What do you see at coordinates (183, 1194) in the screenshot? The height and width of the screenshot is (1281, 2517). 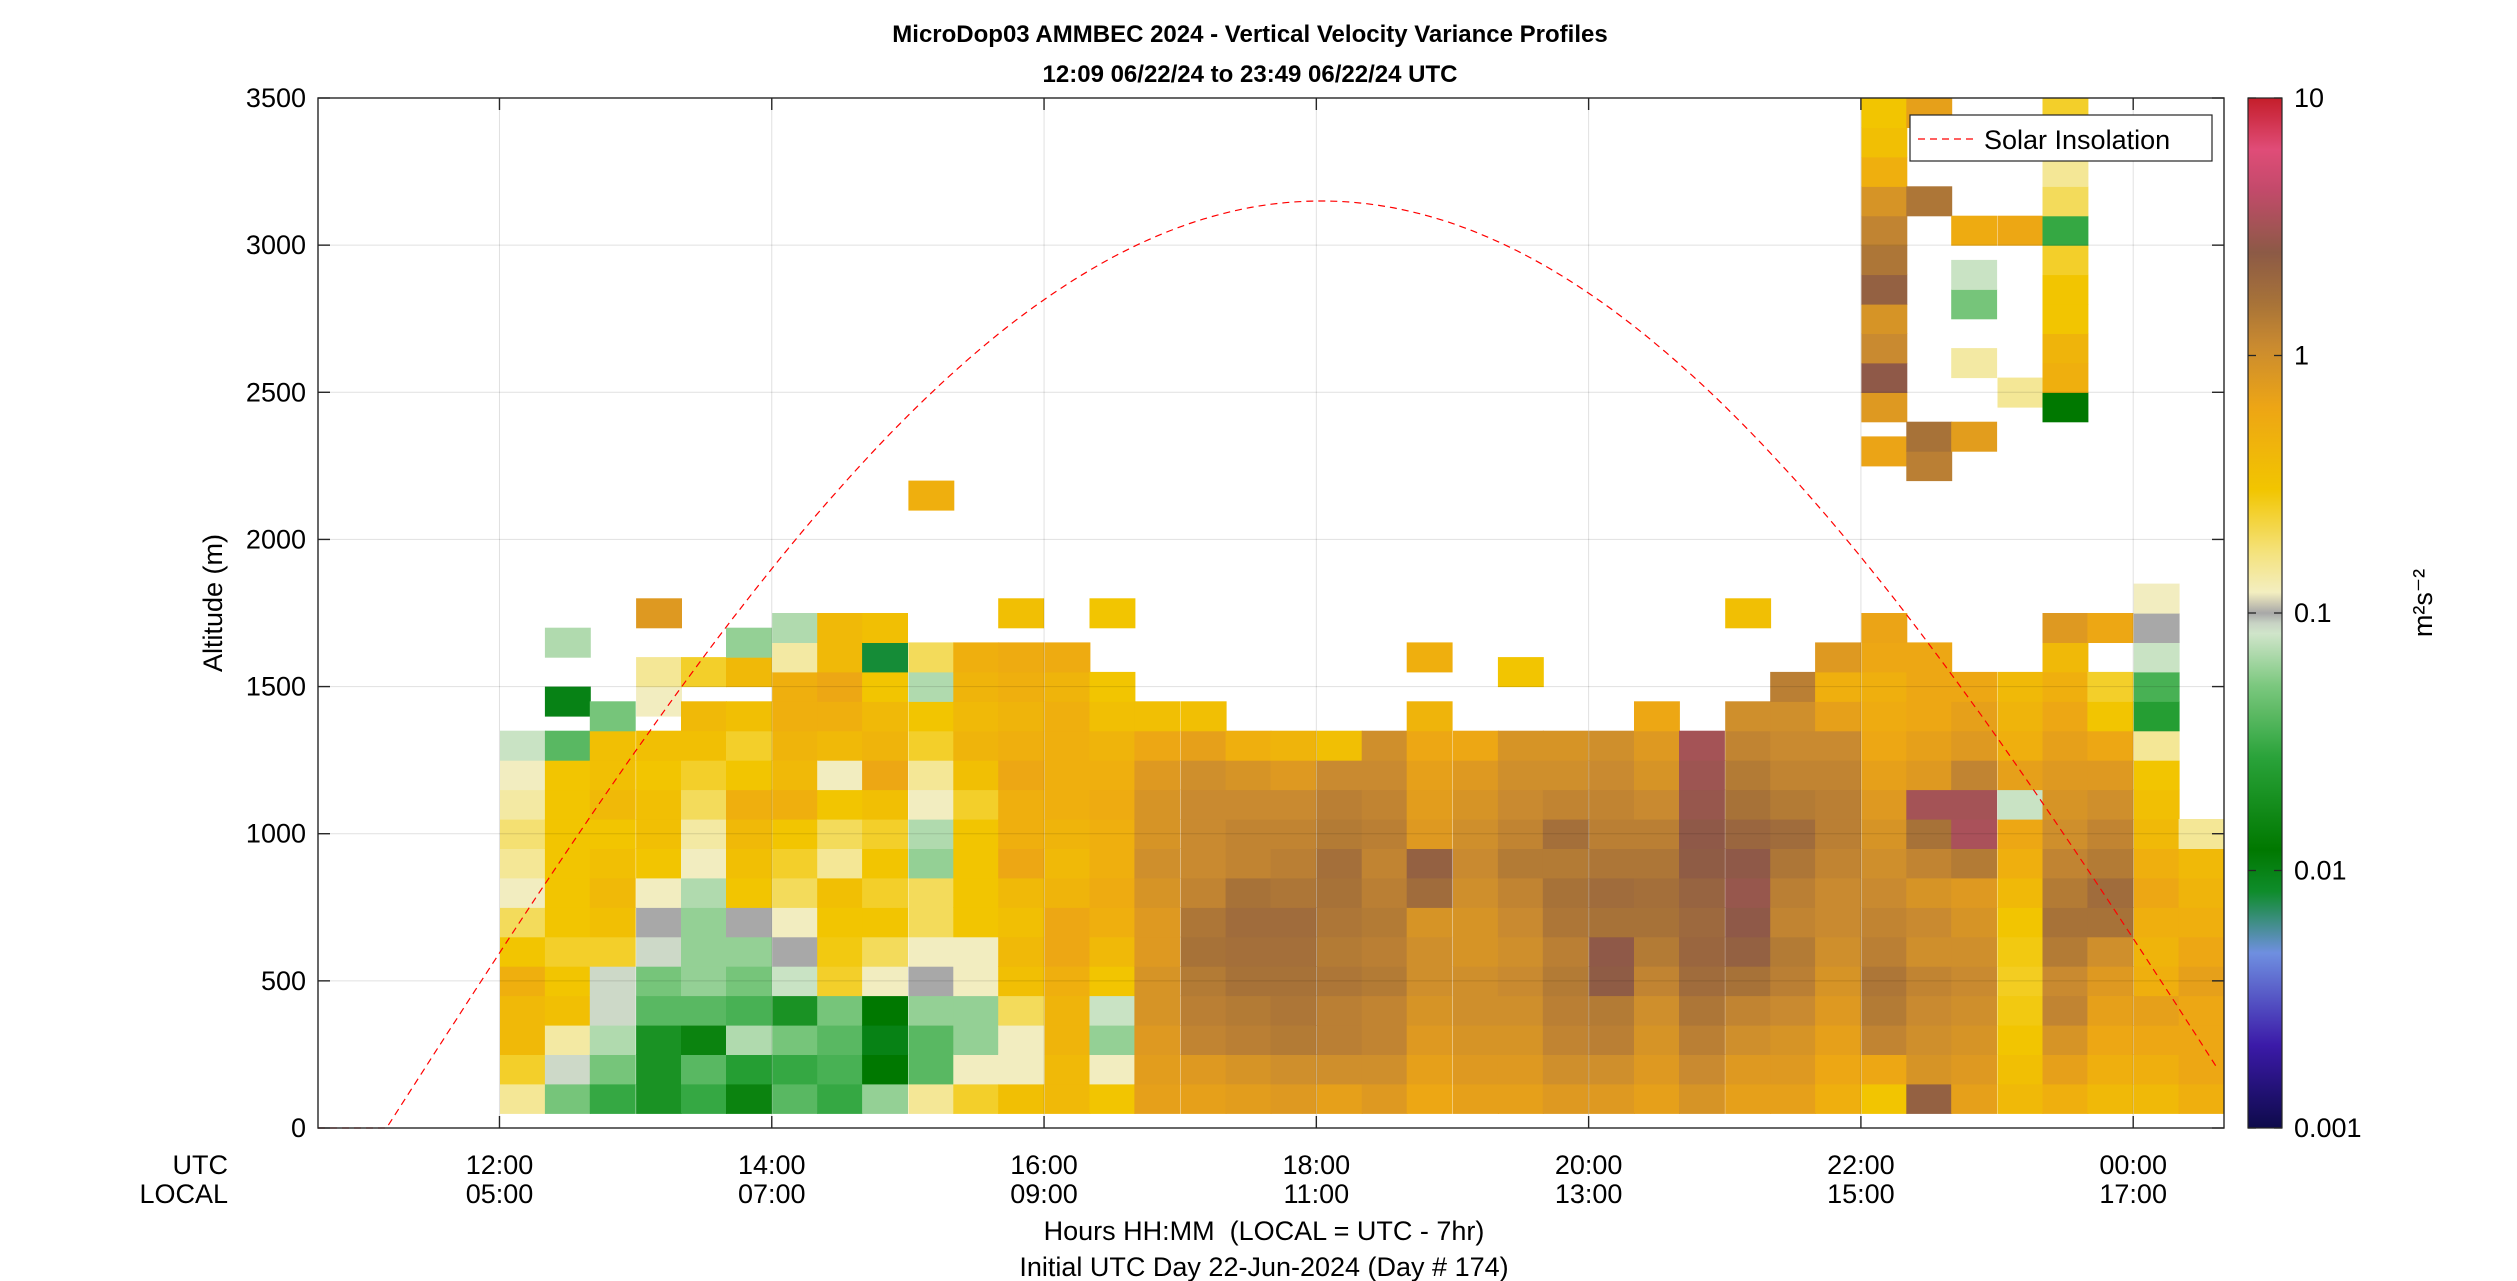 I see `local-row-label: LOCAL` at bounding box center [183, 1194].